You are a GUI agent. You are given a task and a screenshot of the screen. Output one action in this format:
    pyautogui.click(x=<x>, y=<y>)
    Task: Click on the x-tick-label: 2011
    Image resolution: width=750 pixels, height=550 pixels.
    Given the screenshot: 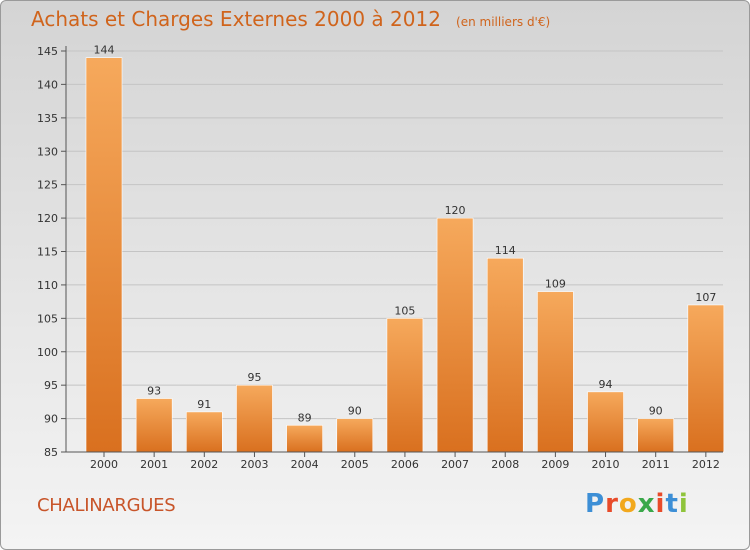 What is the action you would take?
    pyautogui.click(x=656, y=464)
    